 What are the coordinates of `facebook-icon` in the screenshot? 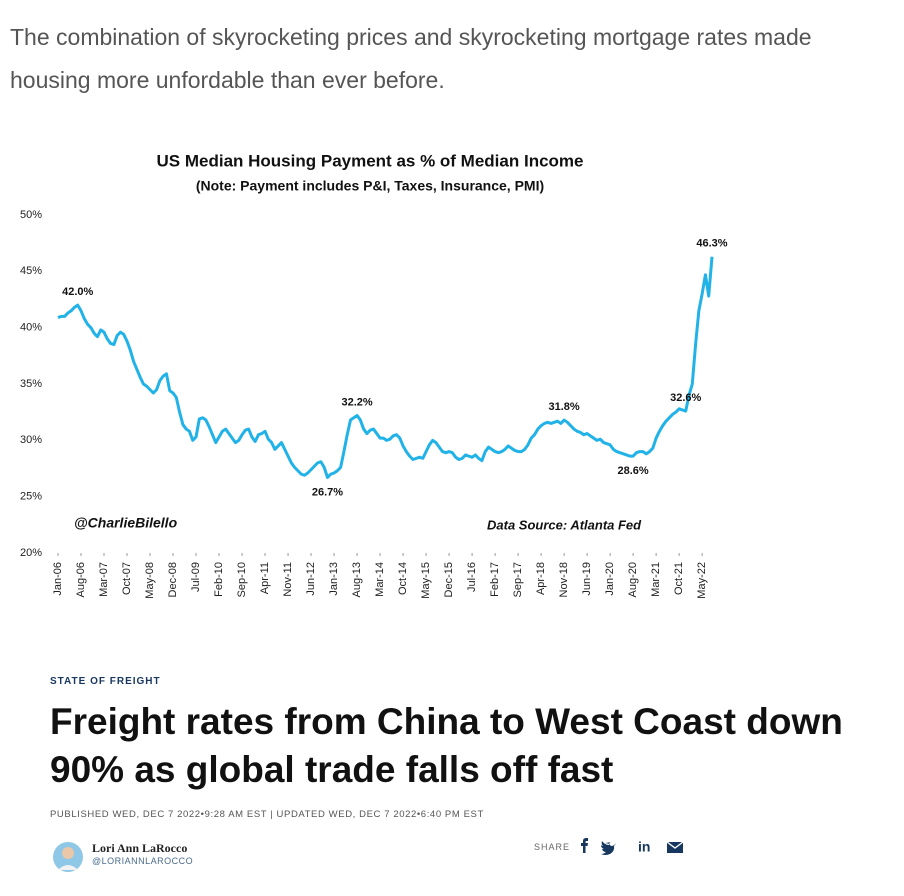 It's located at (584, 845).